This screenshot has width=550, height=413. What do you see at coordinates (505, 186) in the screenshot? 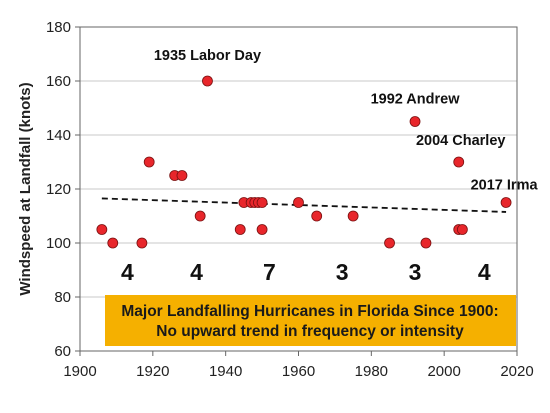
I see `annotation-label: 2017 Irma` at bounding box center [505, 186].